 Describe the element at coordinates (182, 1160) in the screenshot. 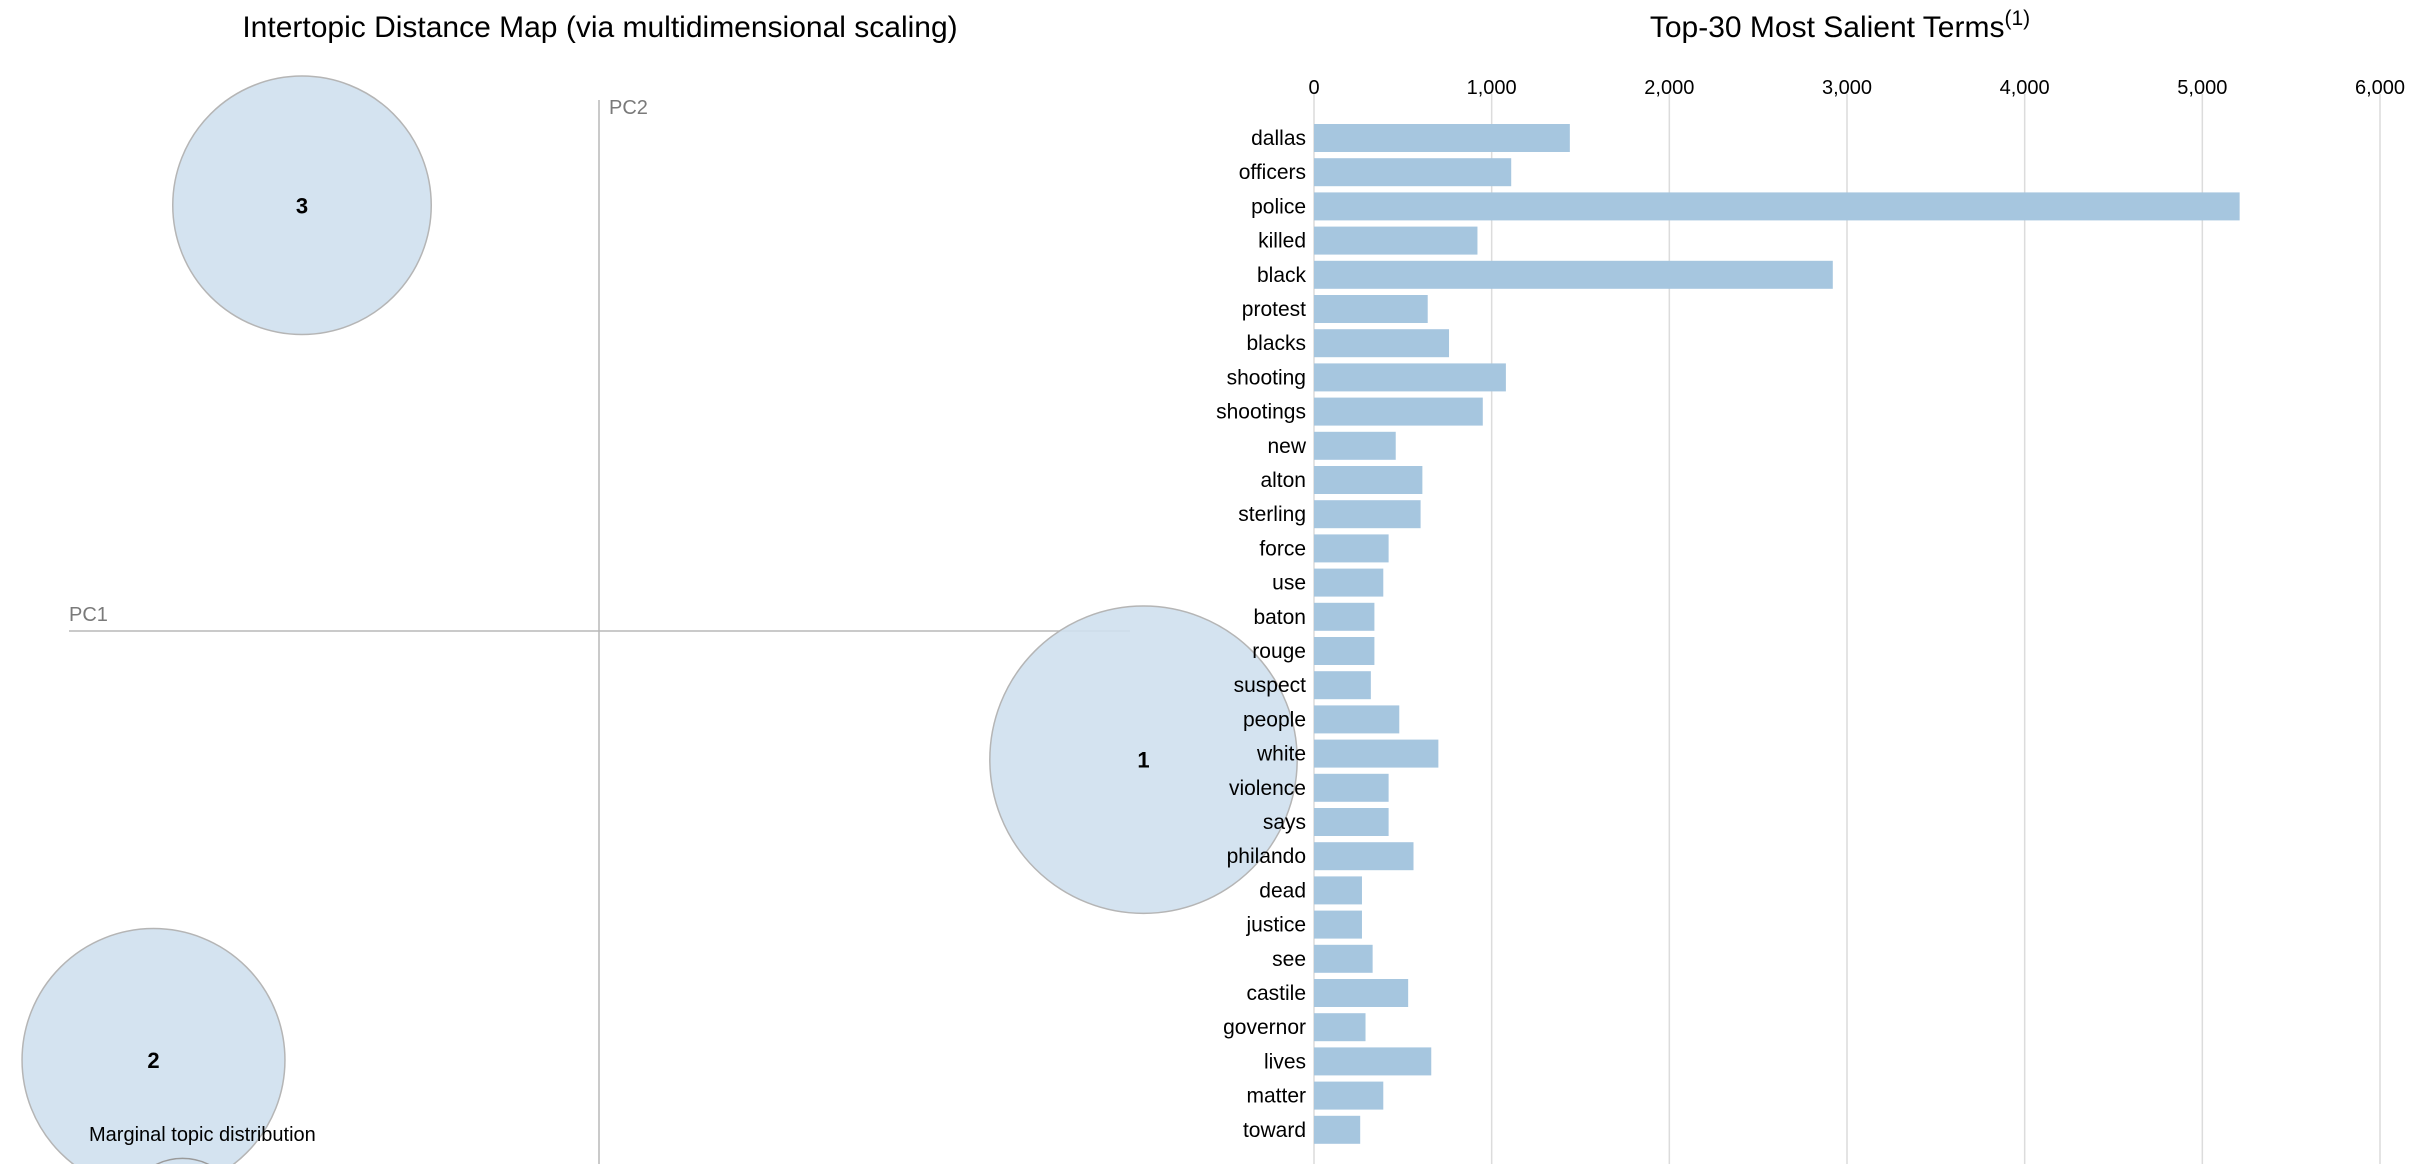

I see `legend-size-circle` at that location.